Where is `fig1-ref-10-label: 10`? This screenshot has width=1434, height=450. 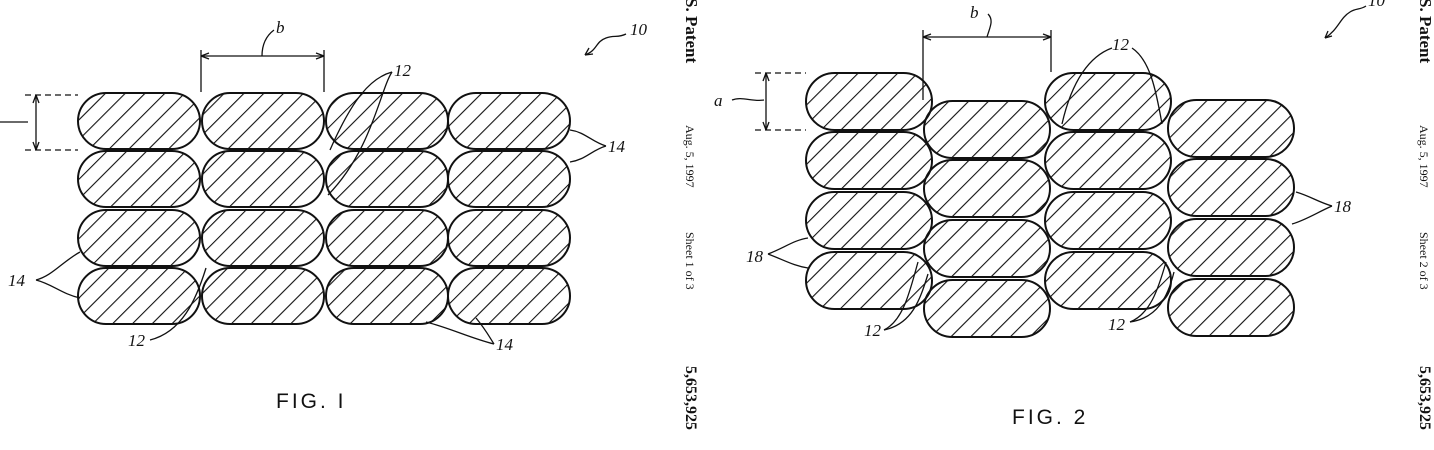 fig1-ref-10-label: 10 is located at coordinates (639, 29).